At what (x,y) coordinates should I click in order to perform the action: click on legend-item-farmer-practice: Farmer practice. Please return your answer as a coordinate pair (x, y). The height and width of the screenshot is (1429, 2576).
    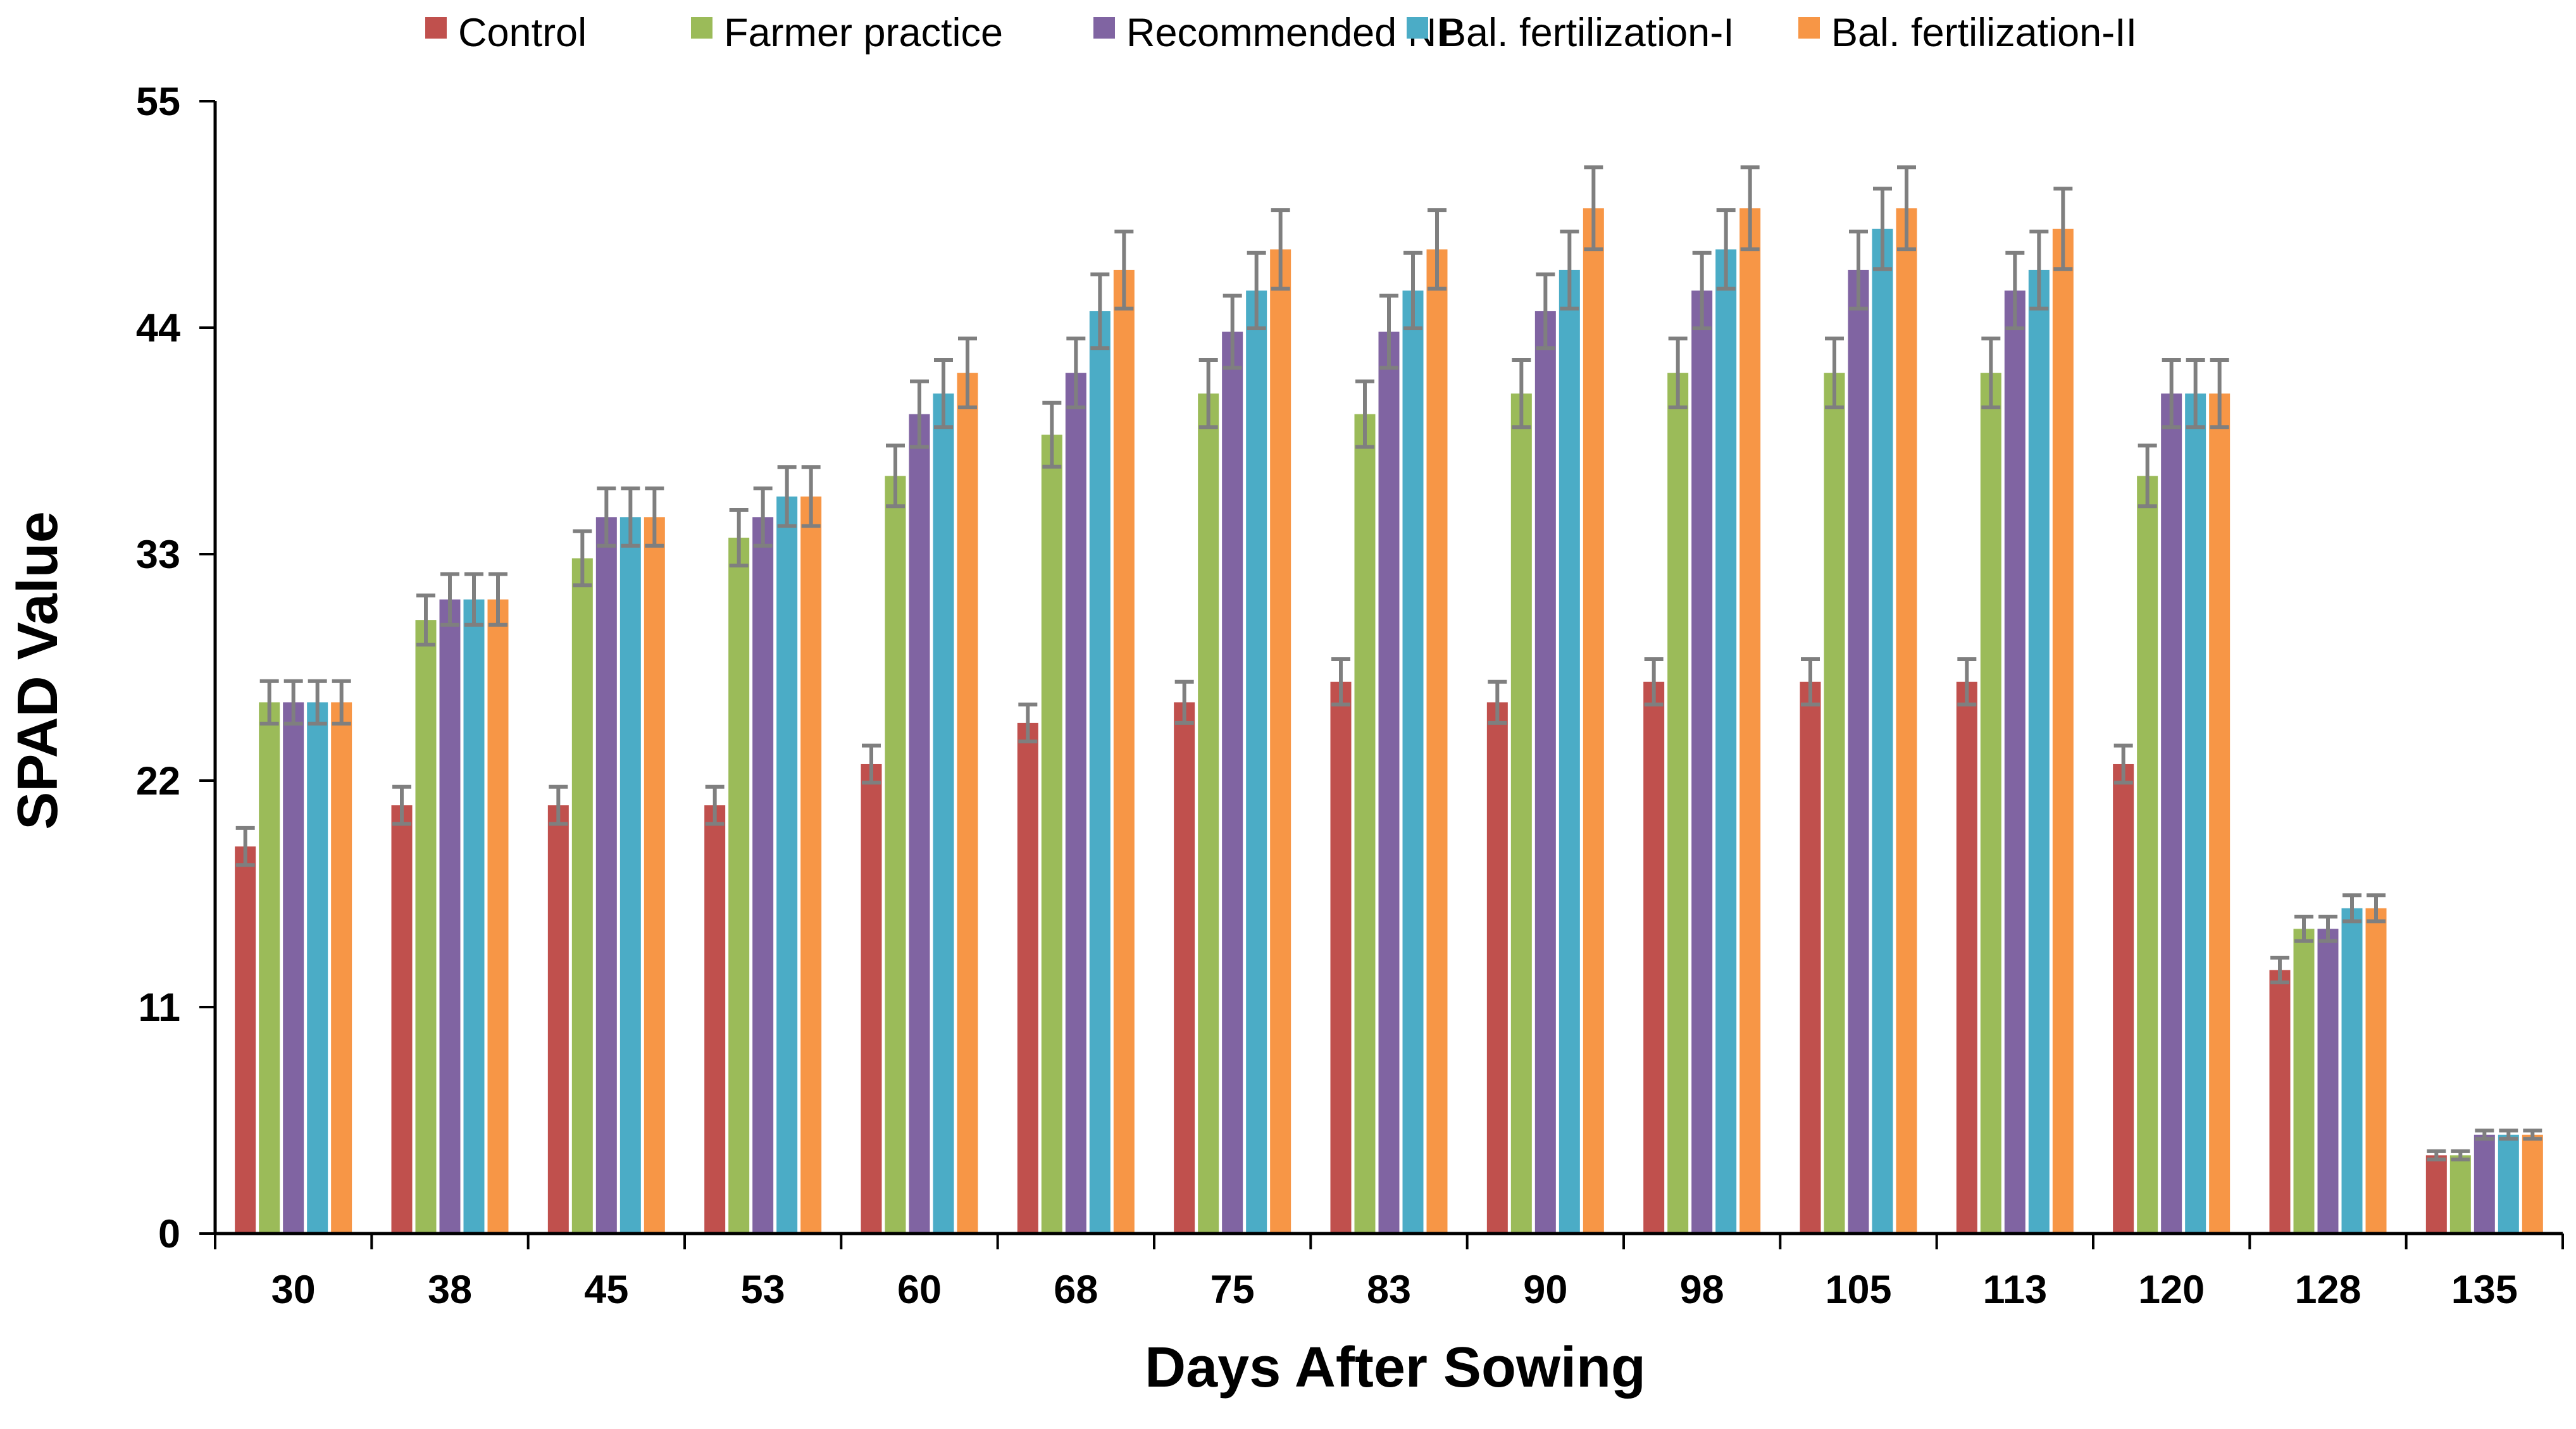
    Looking at the image, I should click on (847, 33).